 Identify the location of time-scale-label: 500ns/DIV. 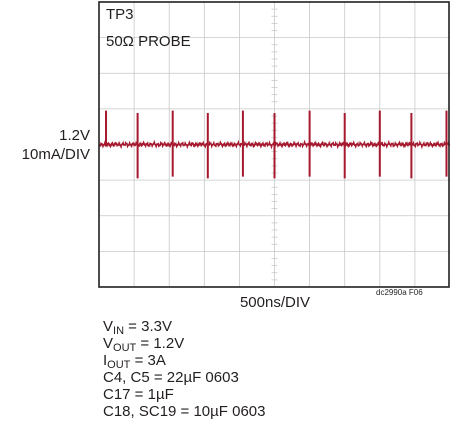
(275, 302).